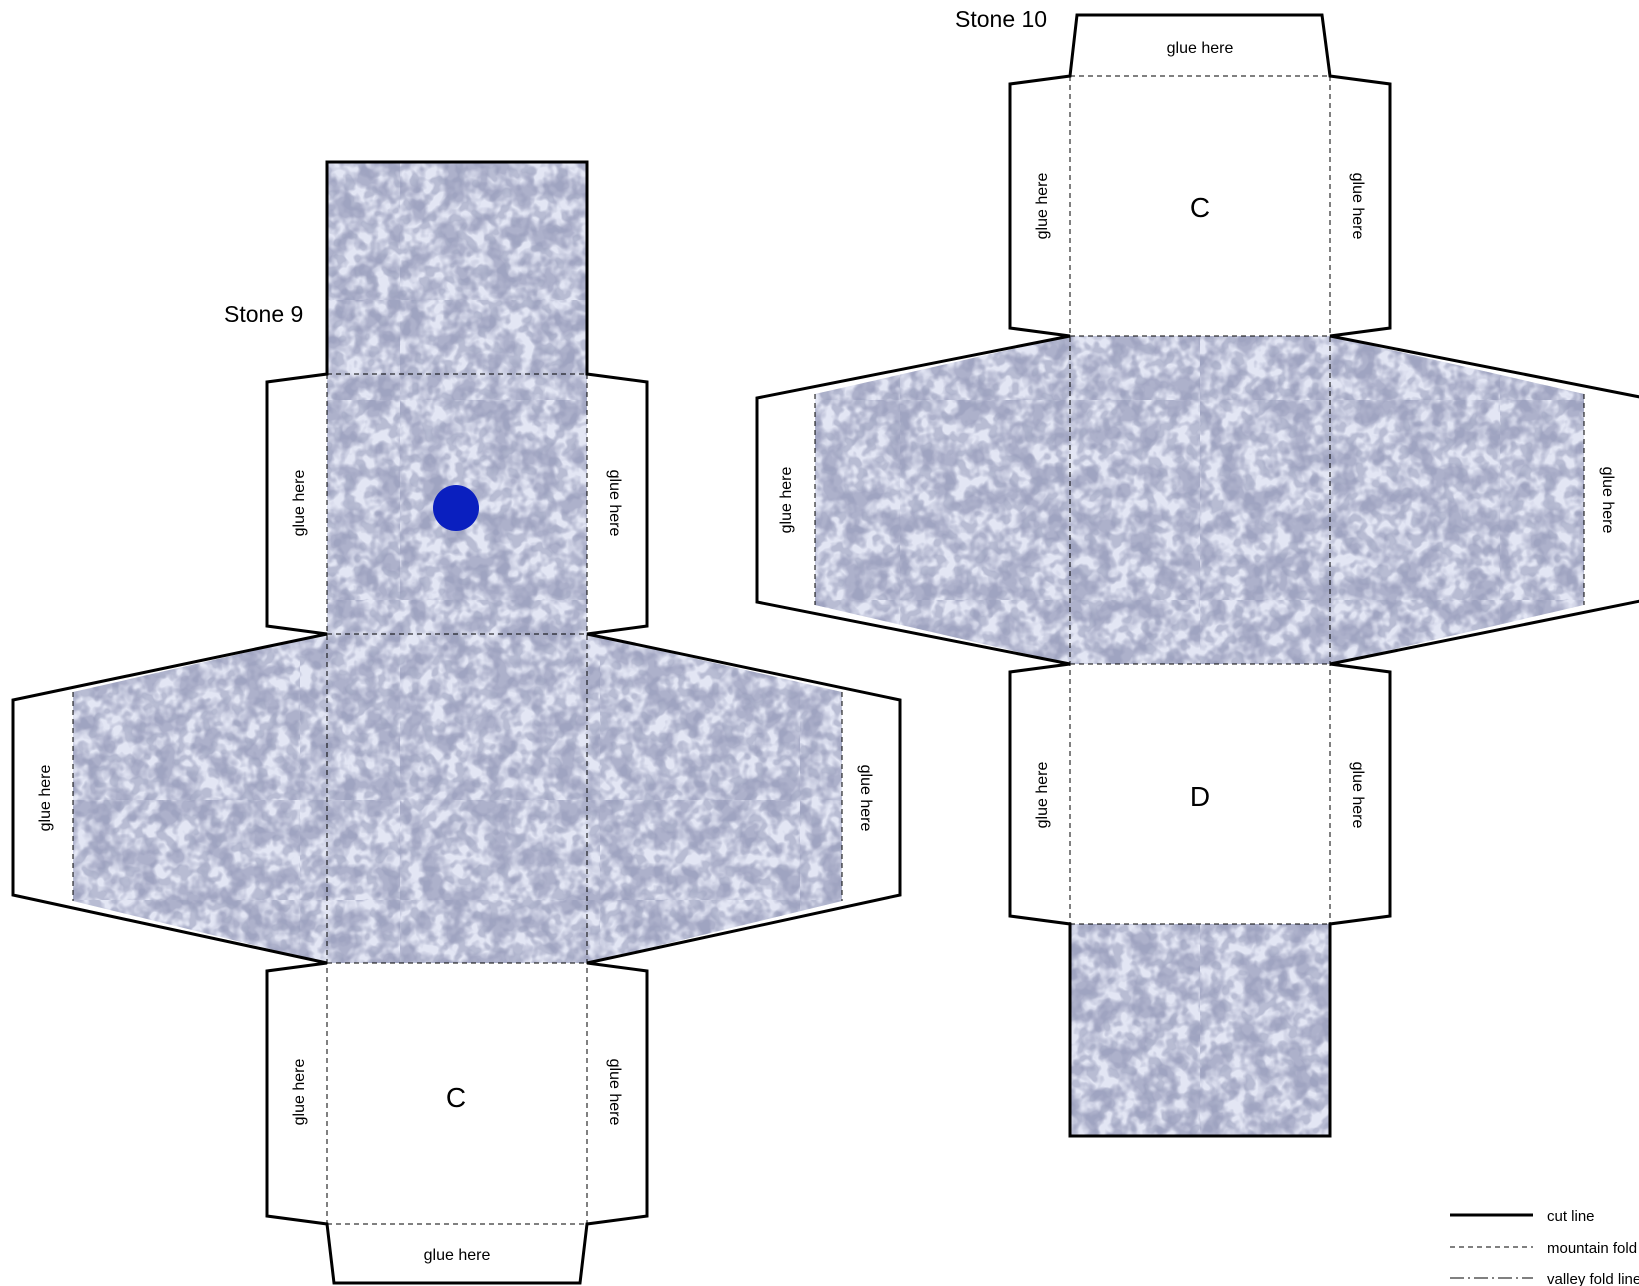 This screenshot has height=1286, width=1639. What do you see at coordinates (1357, 795) in the screenshot?
I see `stone-10-glue-right-lower: glue here` at bounding box center [1357, 795].